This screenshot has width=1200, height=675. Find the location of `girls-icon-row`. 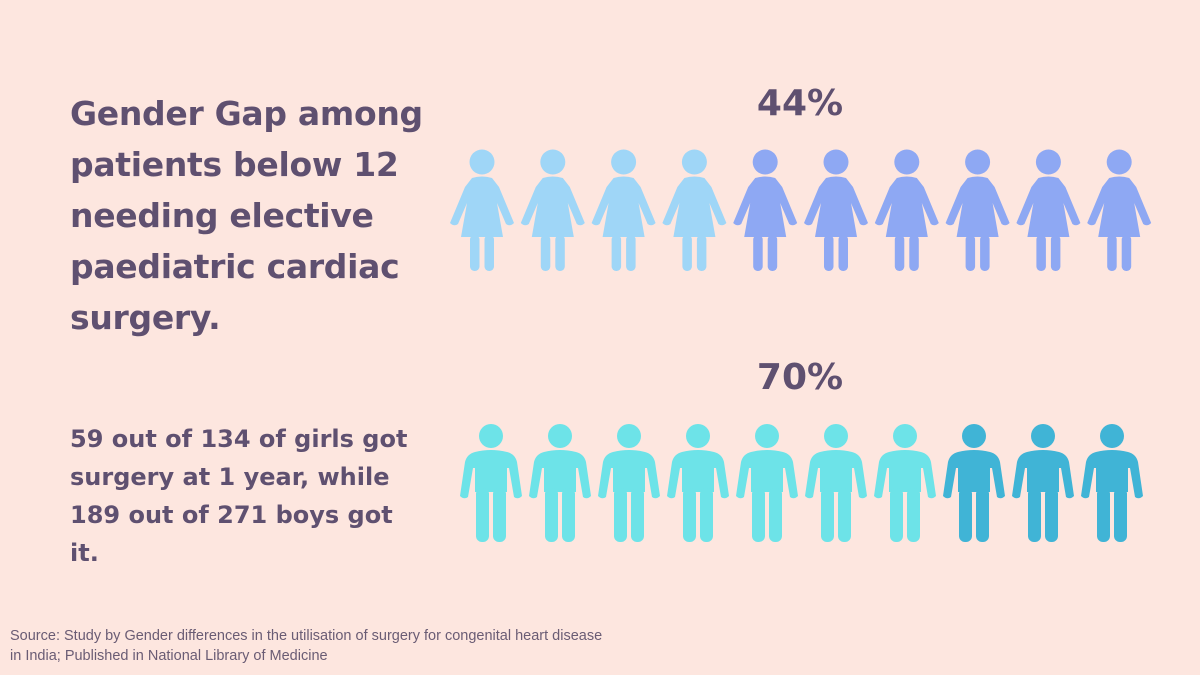

girls-icon-row is located at coordinates (801, 210).